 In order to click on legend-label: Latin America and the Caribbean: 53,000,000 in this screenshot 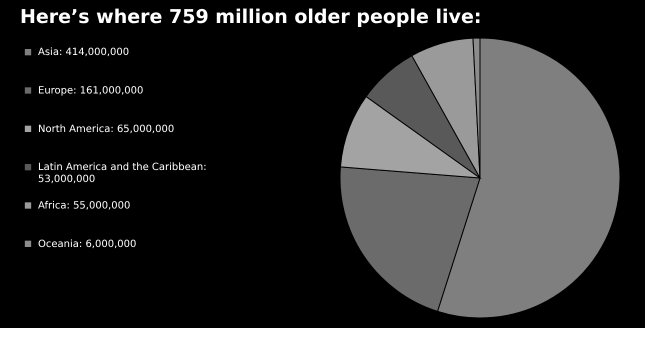, I will do `click(122, 174)`.